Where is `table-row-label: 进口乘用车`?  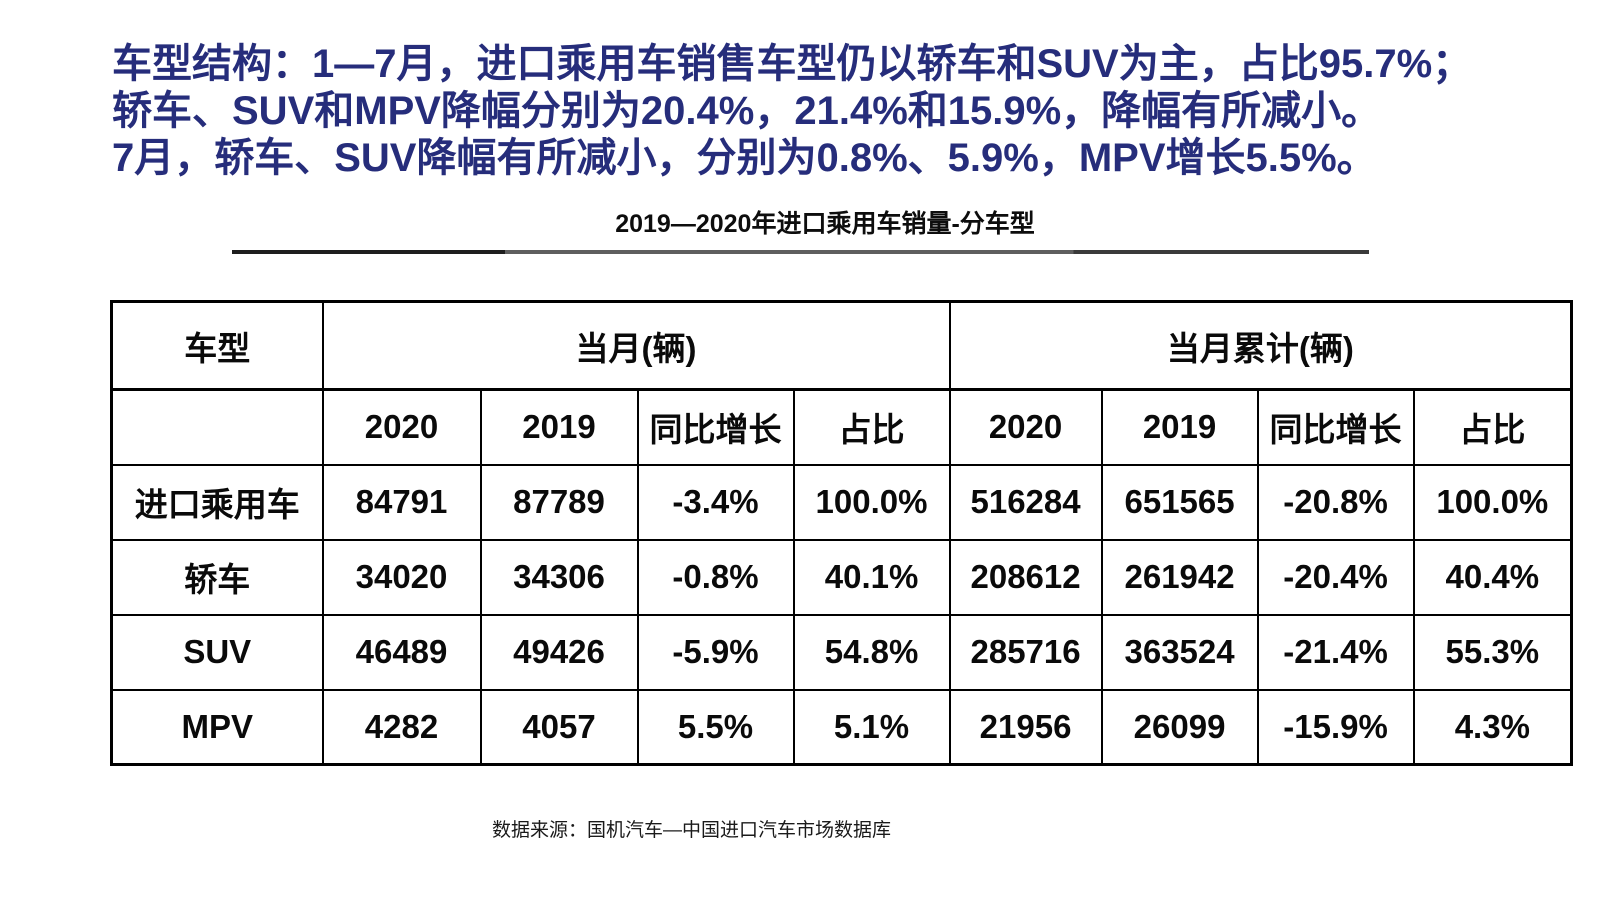
table-row-label: 进口乘用车 is located at coordinates (217, 502).